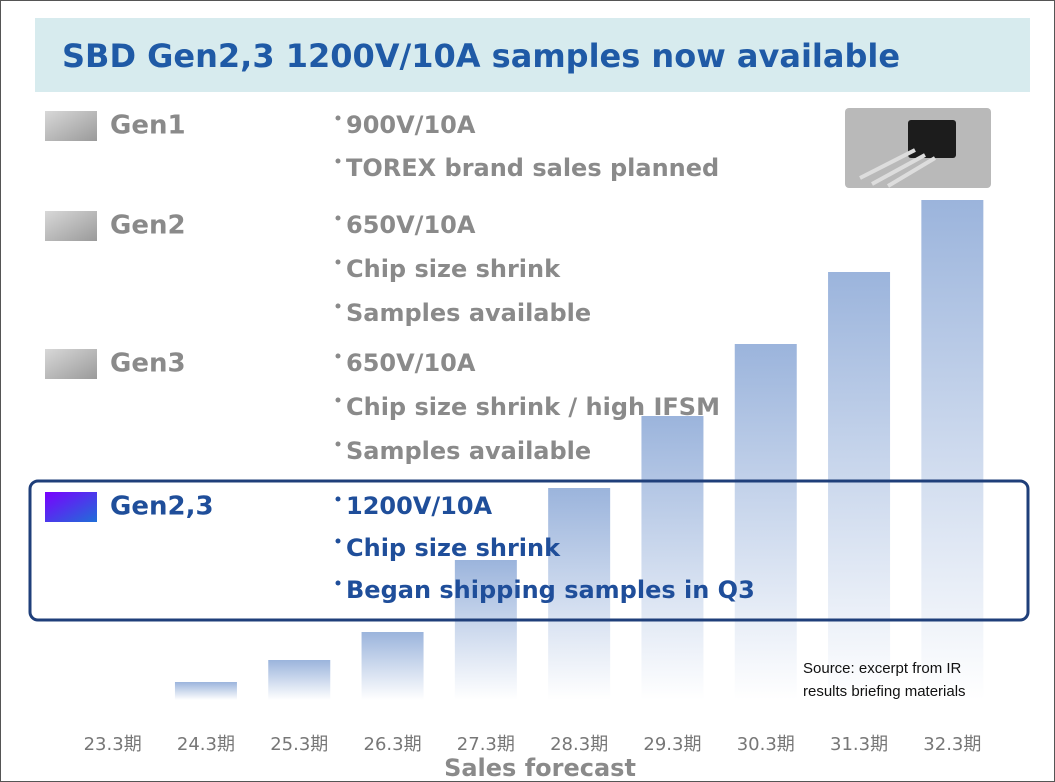  Describe the element at coordinates (411, 125) in the screenshot. I see `feature: 900V/10A` at that location.